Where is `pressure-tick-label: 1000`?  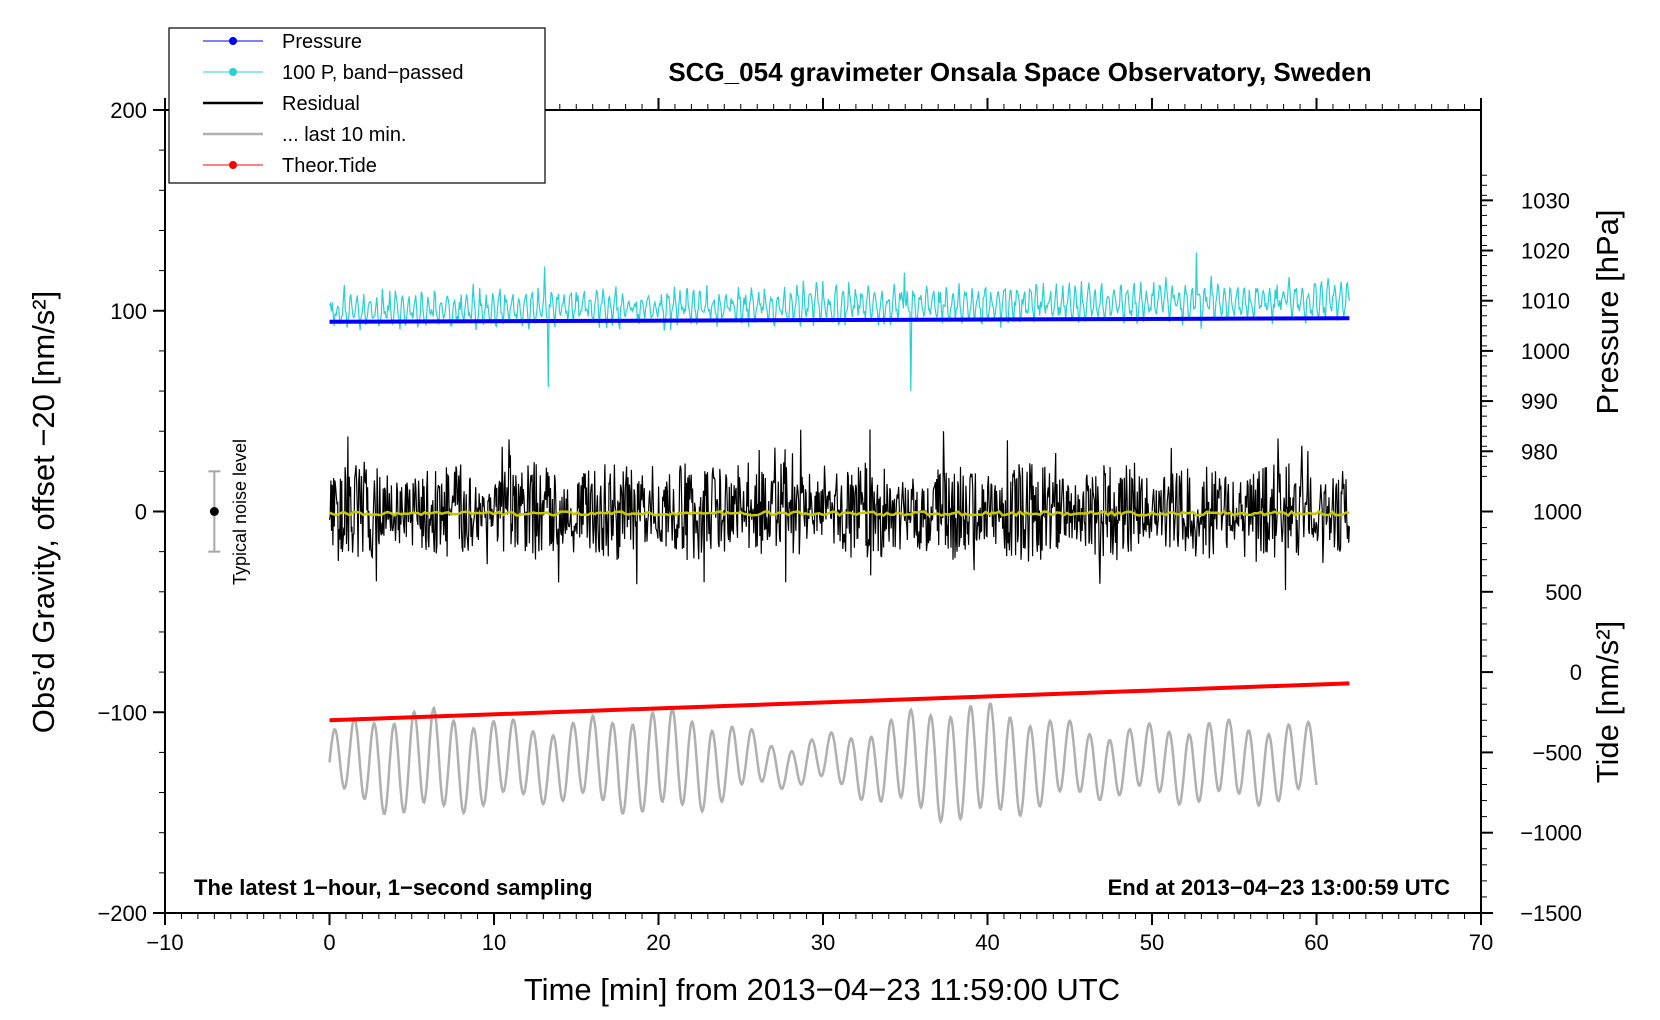
pressure-tick-label: 1000 is located at coordinates (1545, 351).